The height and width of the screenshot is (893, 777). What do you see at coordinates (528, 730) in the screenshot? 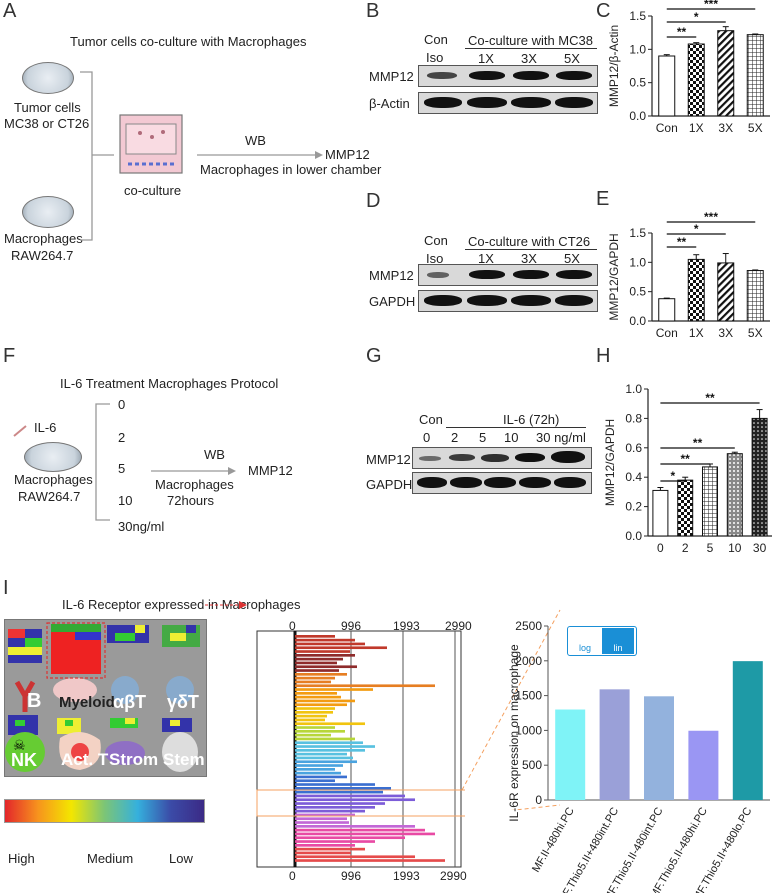
I see `y-tick-label: 1000` at bounding box center [528, 730].